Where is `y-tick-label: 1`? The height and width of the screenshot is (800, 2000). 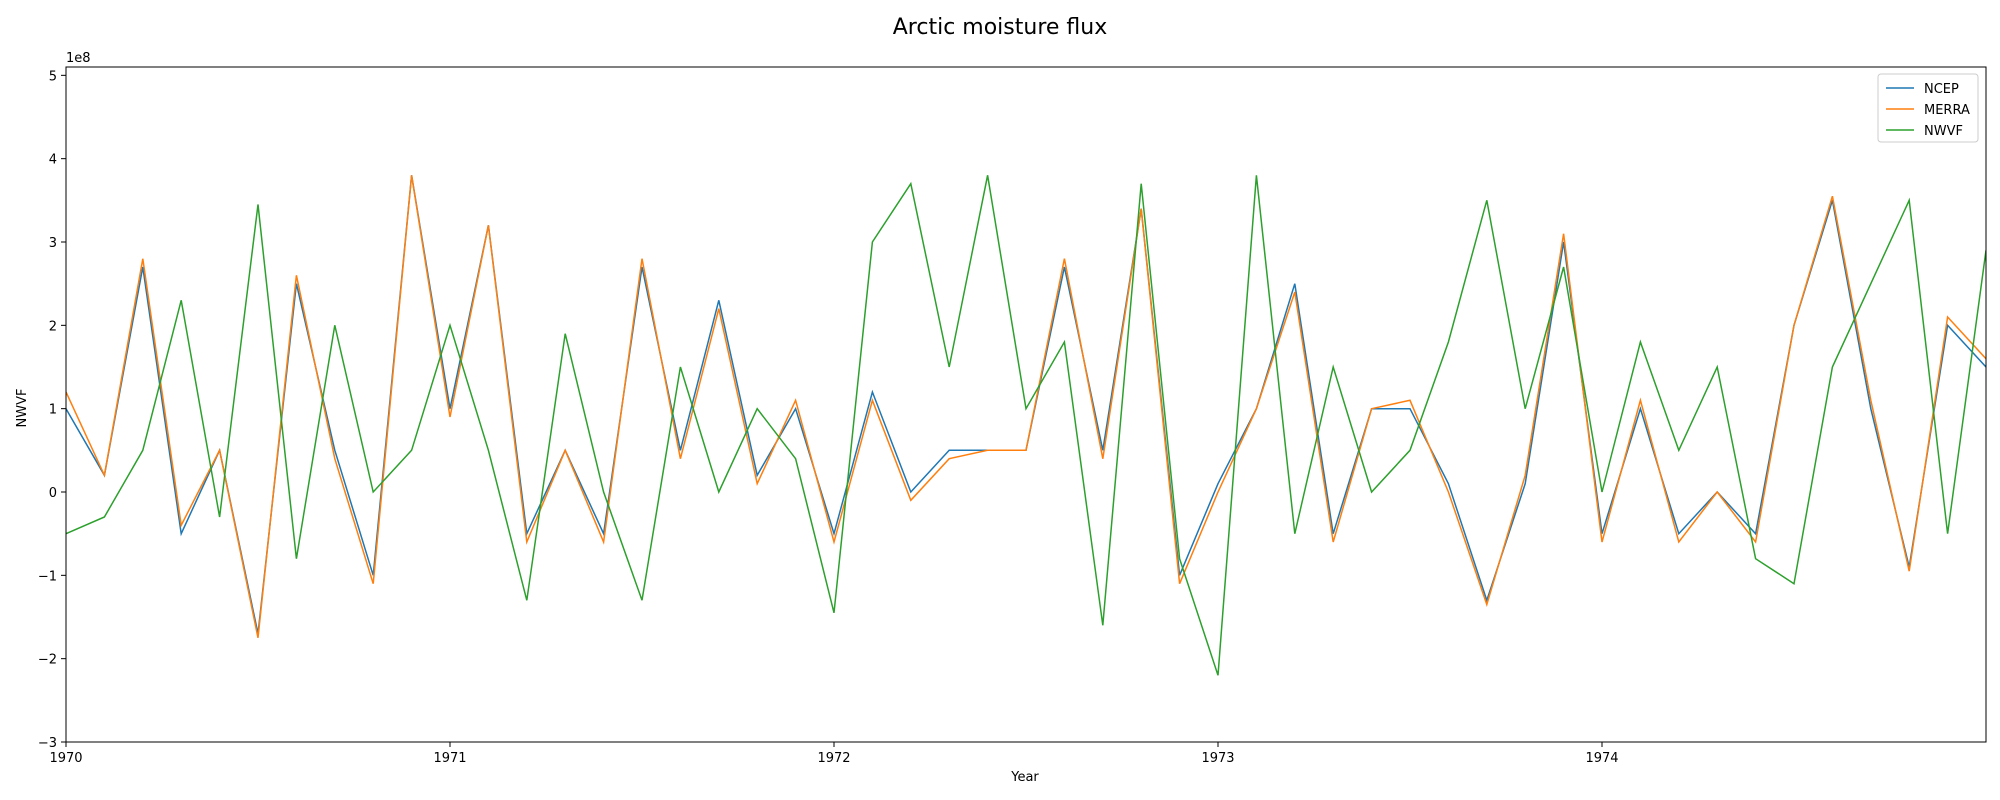
y-tick-label: 1 is located at coordinates (53, 410).